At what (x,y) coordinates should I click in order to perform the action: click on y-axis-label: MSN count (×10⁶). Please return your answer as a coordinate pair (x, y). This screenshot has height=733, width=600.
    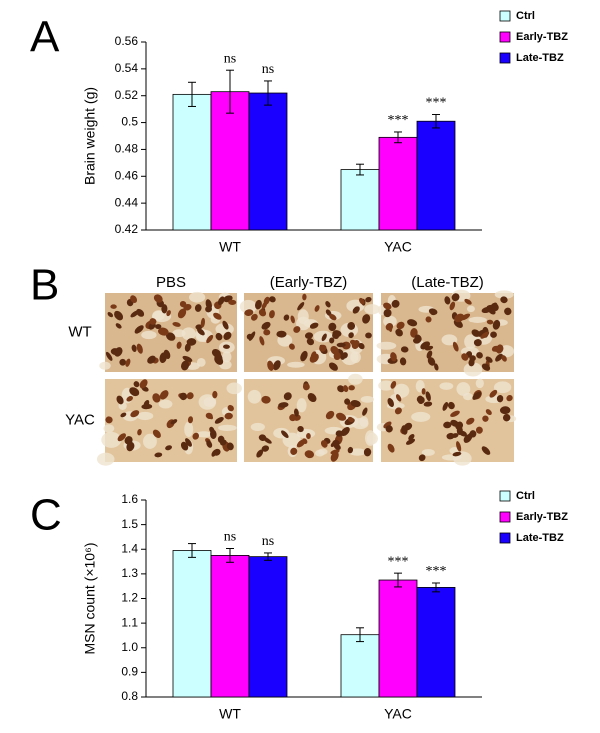
    Looking at the image, I should click on (90, 599).